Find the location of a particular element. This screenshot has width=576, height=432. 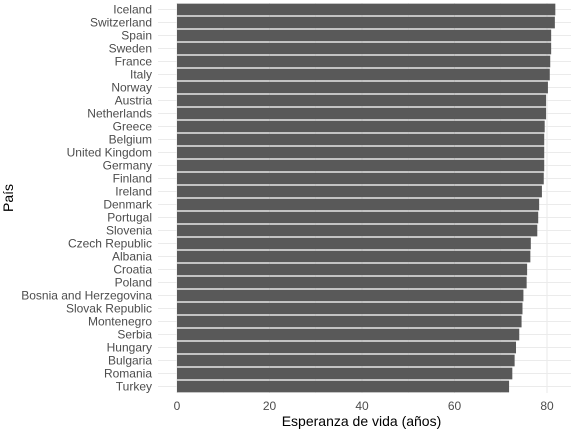

y-tick-label: United Kingdom is located at coordinates (109, 153).